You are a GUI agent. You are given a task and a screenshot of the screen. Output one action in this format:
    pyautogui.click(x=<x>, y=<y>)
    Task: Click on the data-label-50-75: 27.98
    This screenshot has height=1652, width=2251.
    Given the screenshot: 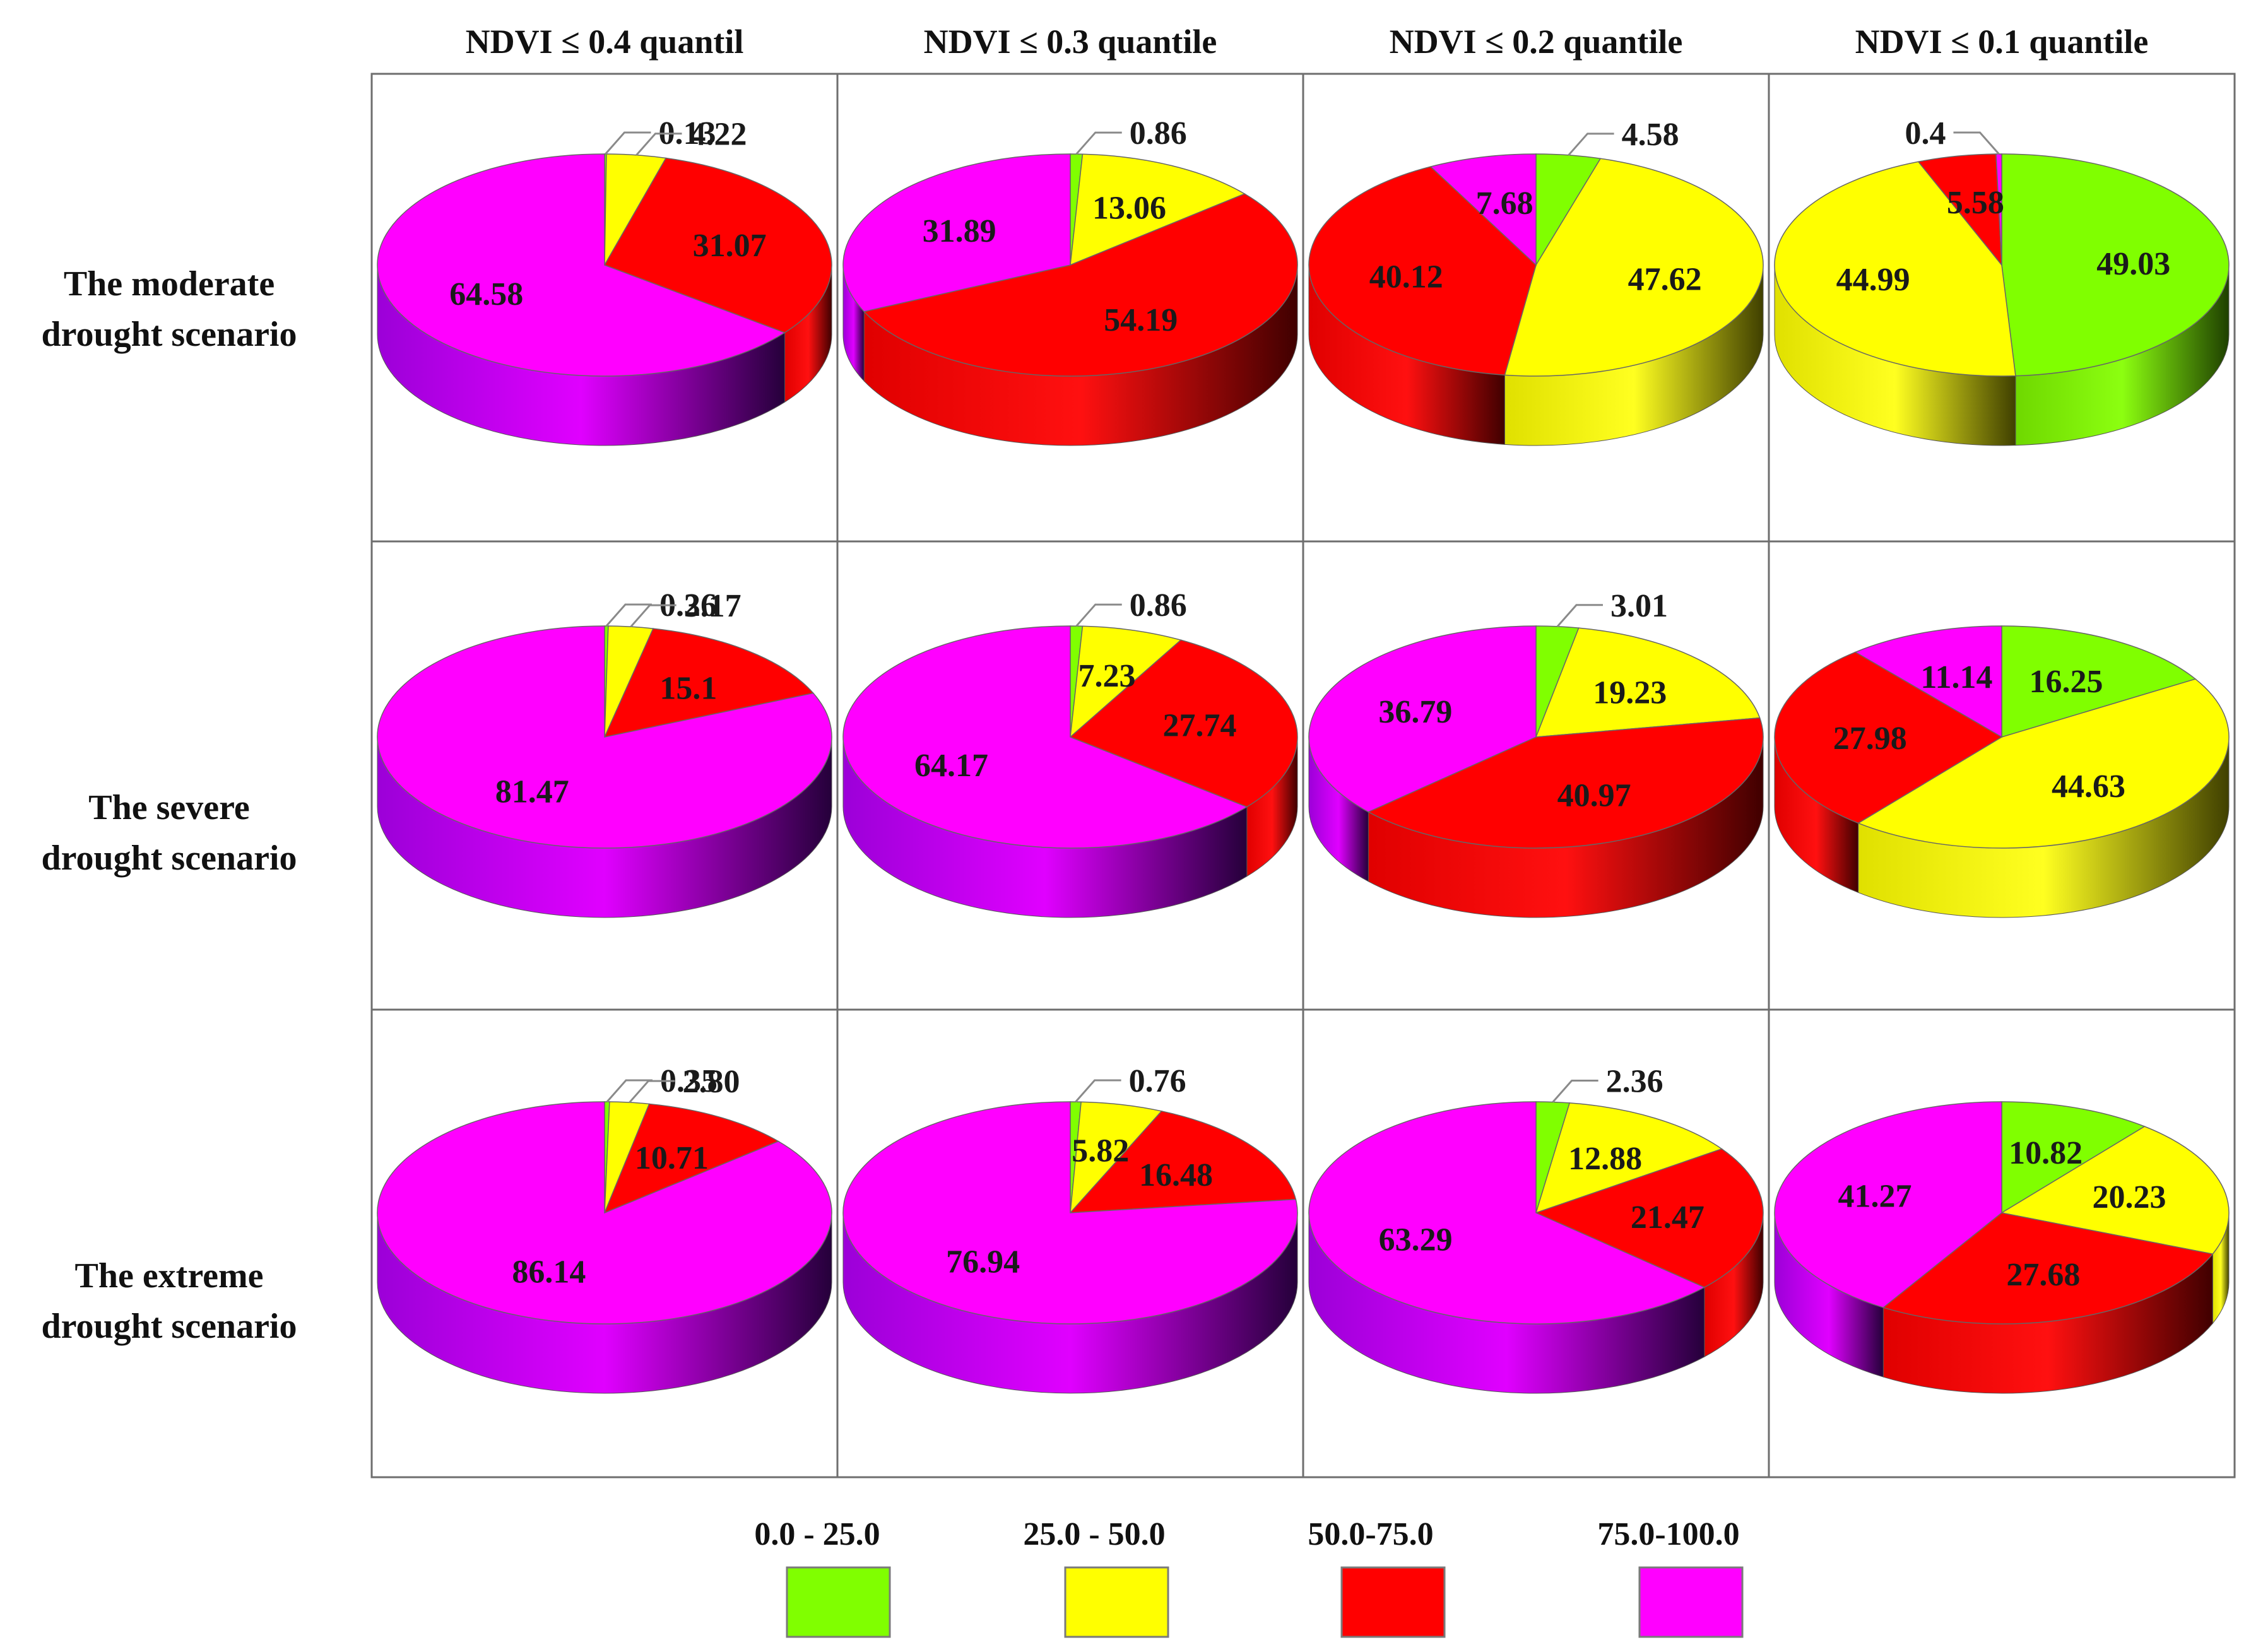 What is the action you would take?
    pyautogui.click(x=1870, y=739)
    